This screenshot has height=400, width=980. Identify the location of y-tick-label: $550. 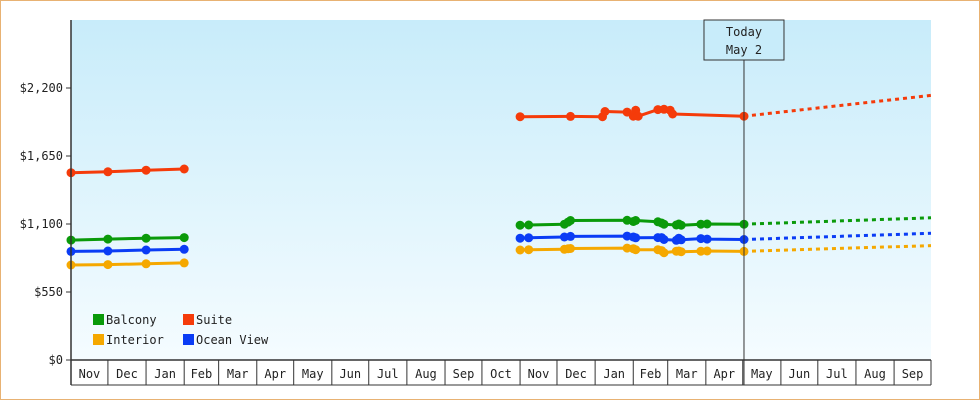
(48, 292).